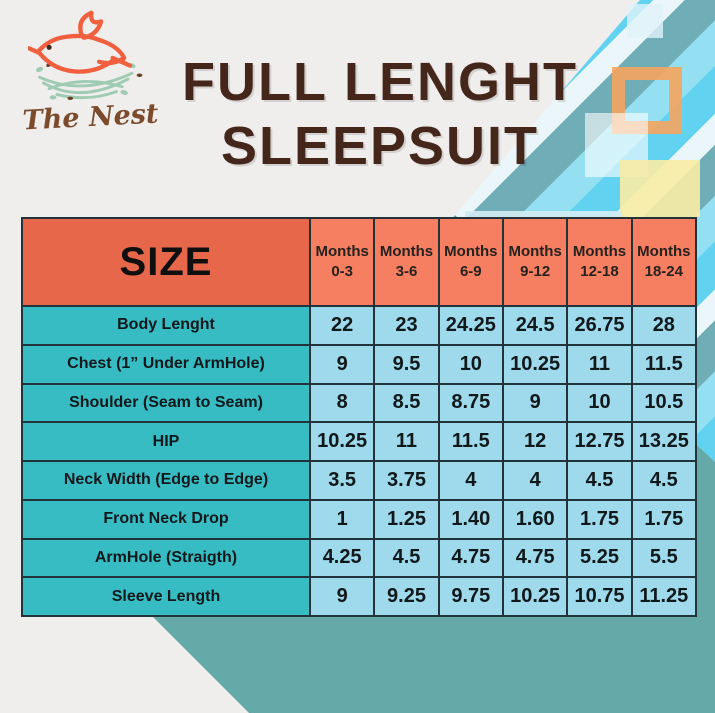  What do you see at coordinates (380, 82) in the screenshot?
I see `page-title-line1: FULL LENGHT` at bounding box center [380, 82].